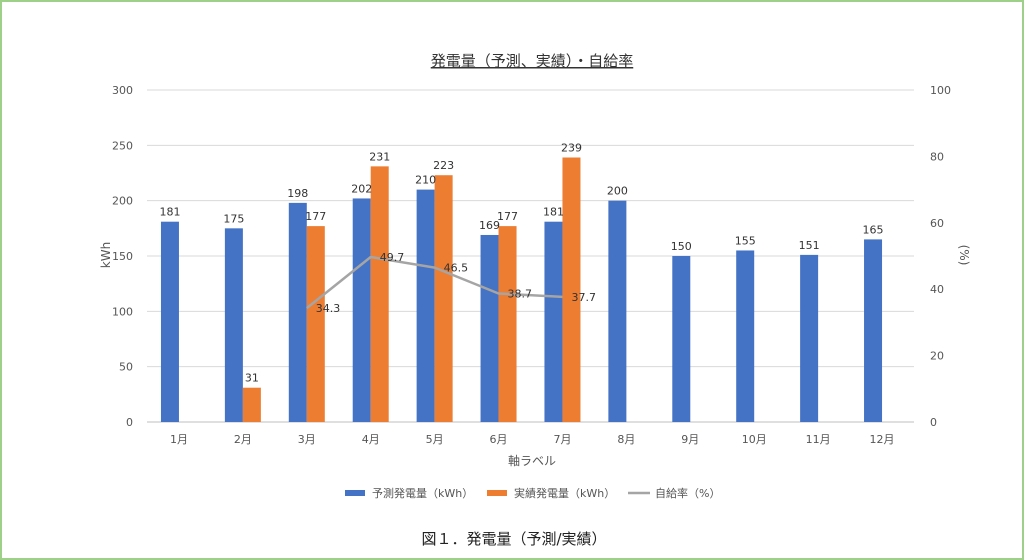 Image resolution: width=1024 pixels, height=560 pixels. What do you see at coordinates (489, 225) in the screenshot?
I see `data-label: 169` at bounding box center [489, 225].